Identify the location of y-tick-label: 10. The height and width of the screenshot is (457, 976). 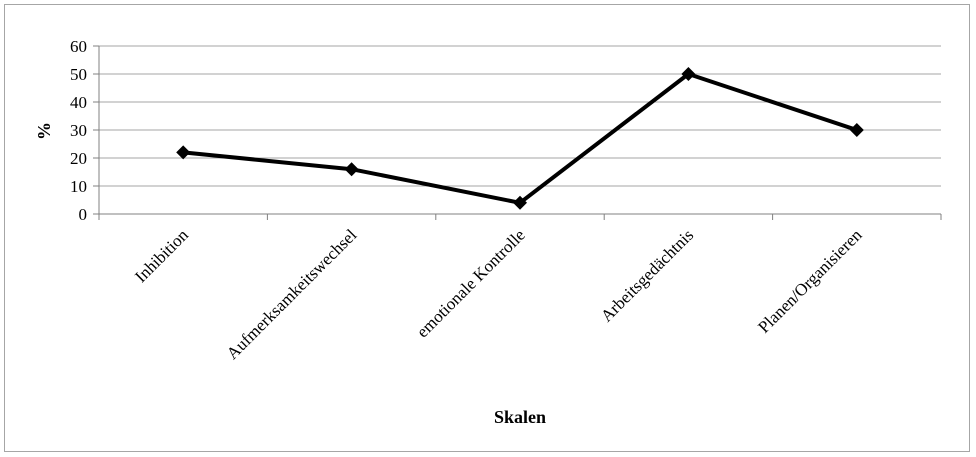
(78, 186).